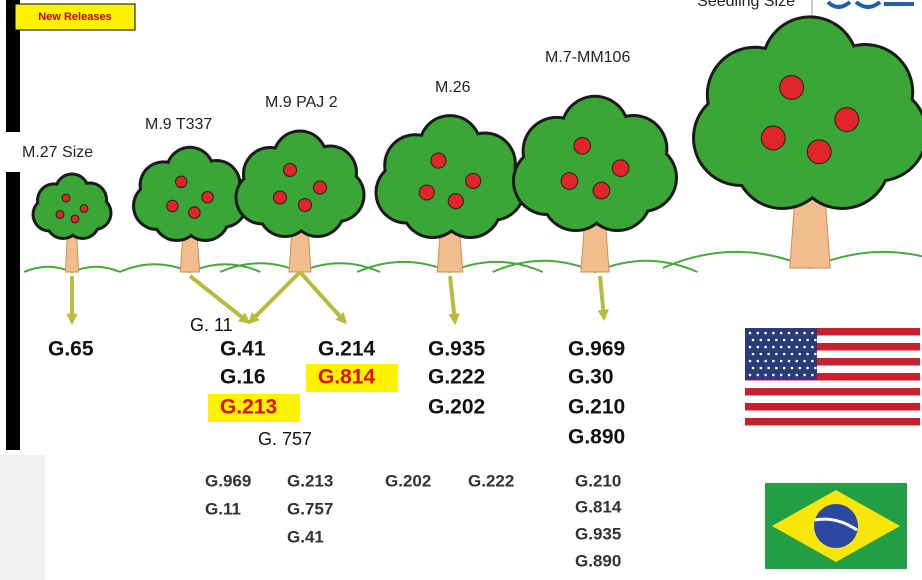 This screenshot has width=922, height=580. Describe the element at coordinates (75, 17) in the screenshot. I see `badge-box` at that location.